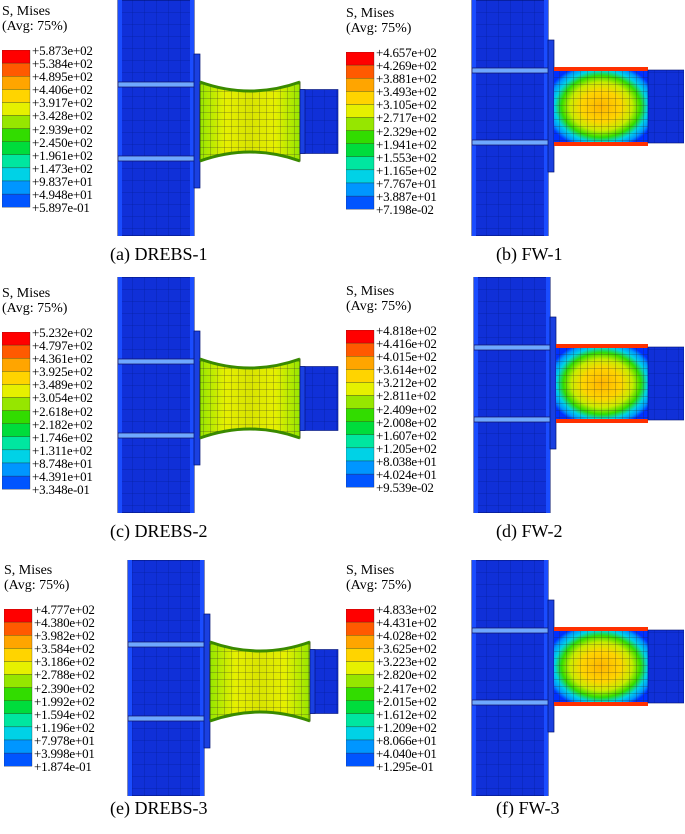 The image size is (685, 834). Describe the element at coordinates (62, 50) in the screenshot. I see `legend-value: +5.873e+02` at that location.